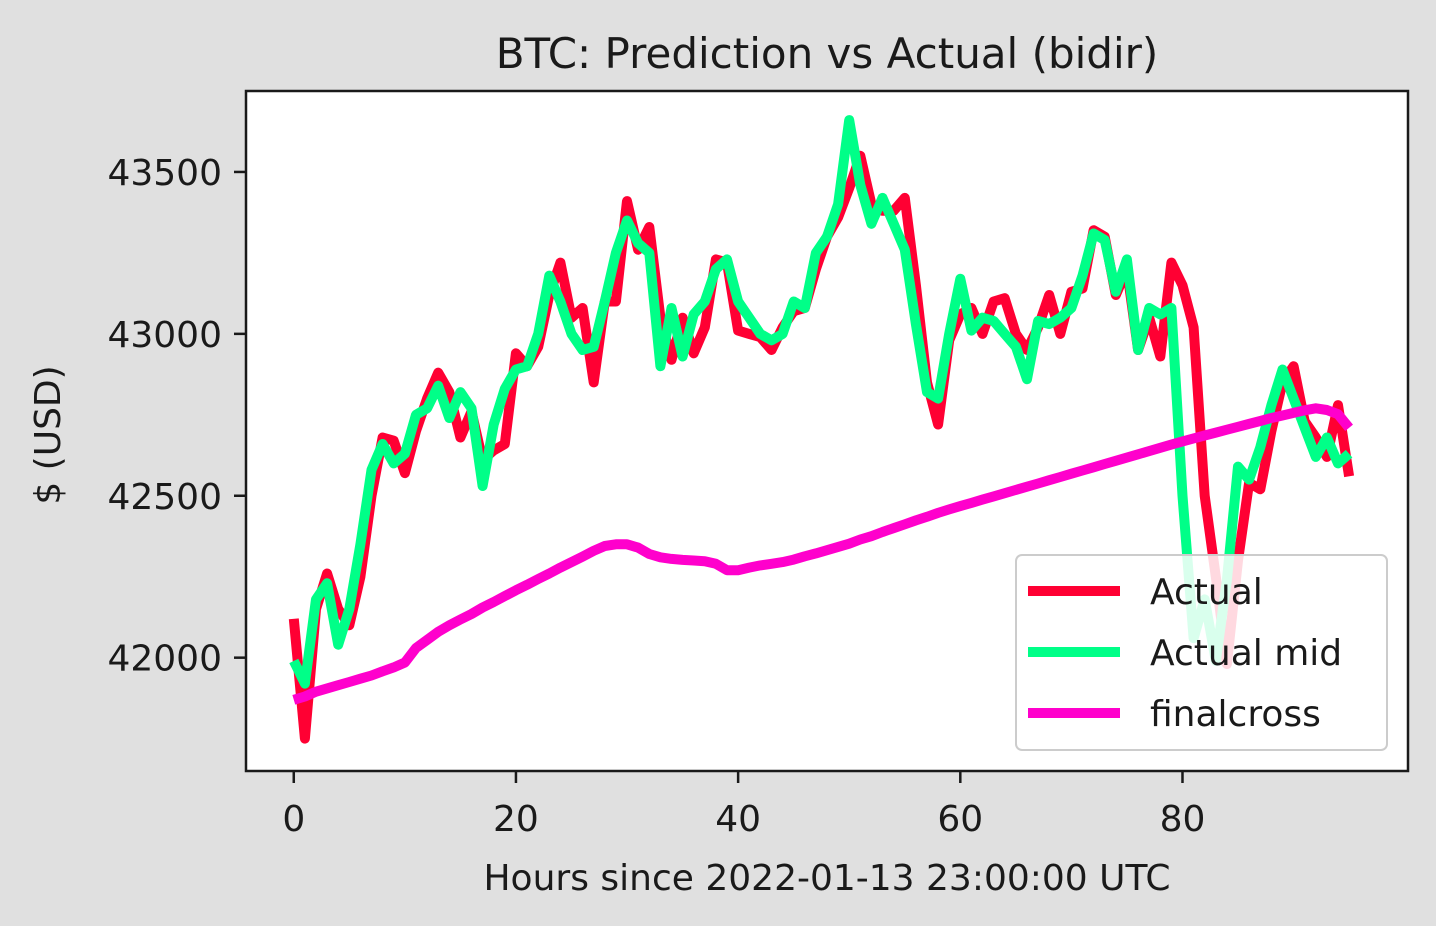 Image resolution: width=1436 pixels, height=926 pixels. Describe the element at coordinates (164, 659) in the screenshot. I see `y-tick-label: 42000` at that location.